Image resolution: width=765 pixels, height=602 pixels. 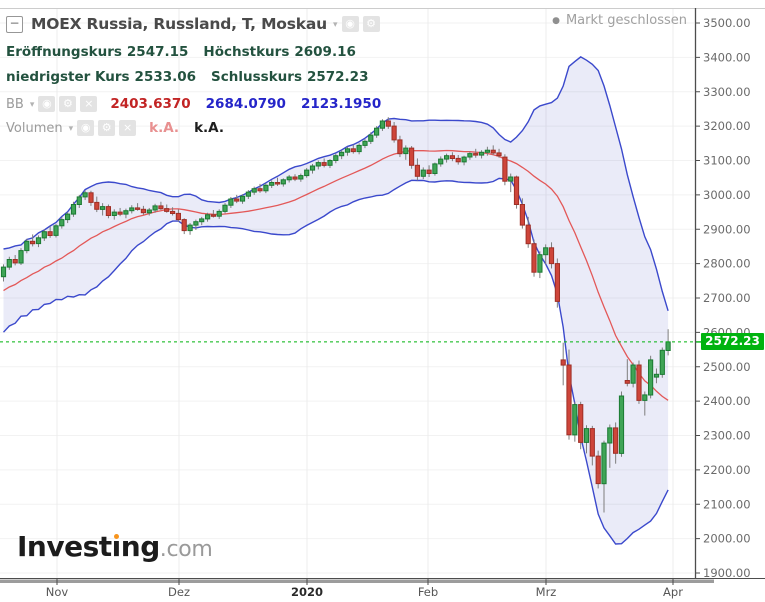 I want to click on legend-title-row: − MOEX Russia, Russland, T, Moskau ▾ ◉ ⚙, so click(x=193, y=24).